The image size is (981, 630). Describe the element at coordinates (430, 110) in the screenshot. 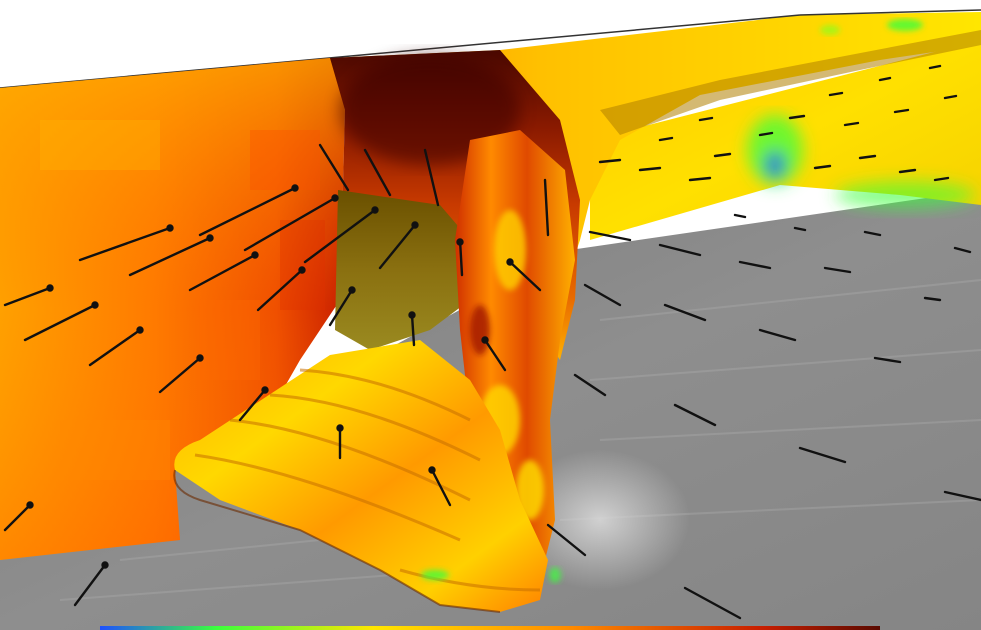

I see `cavity-dark-core` at that location.